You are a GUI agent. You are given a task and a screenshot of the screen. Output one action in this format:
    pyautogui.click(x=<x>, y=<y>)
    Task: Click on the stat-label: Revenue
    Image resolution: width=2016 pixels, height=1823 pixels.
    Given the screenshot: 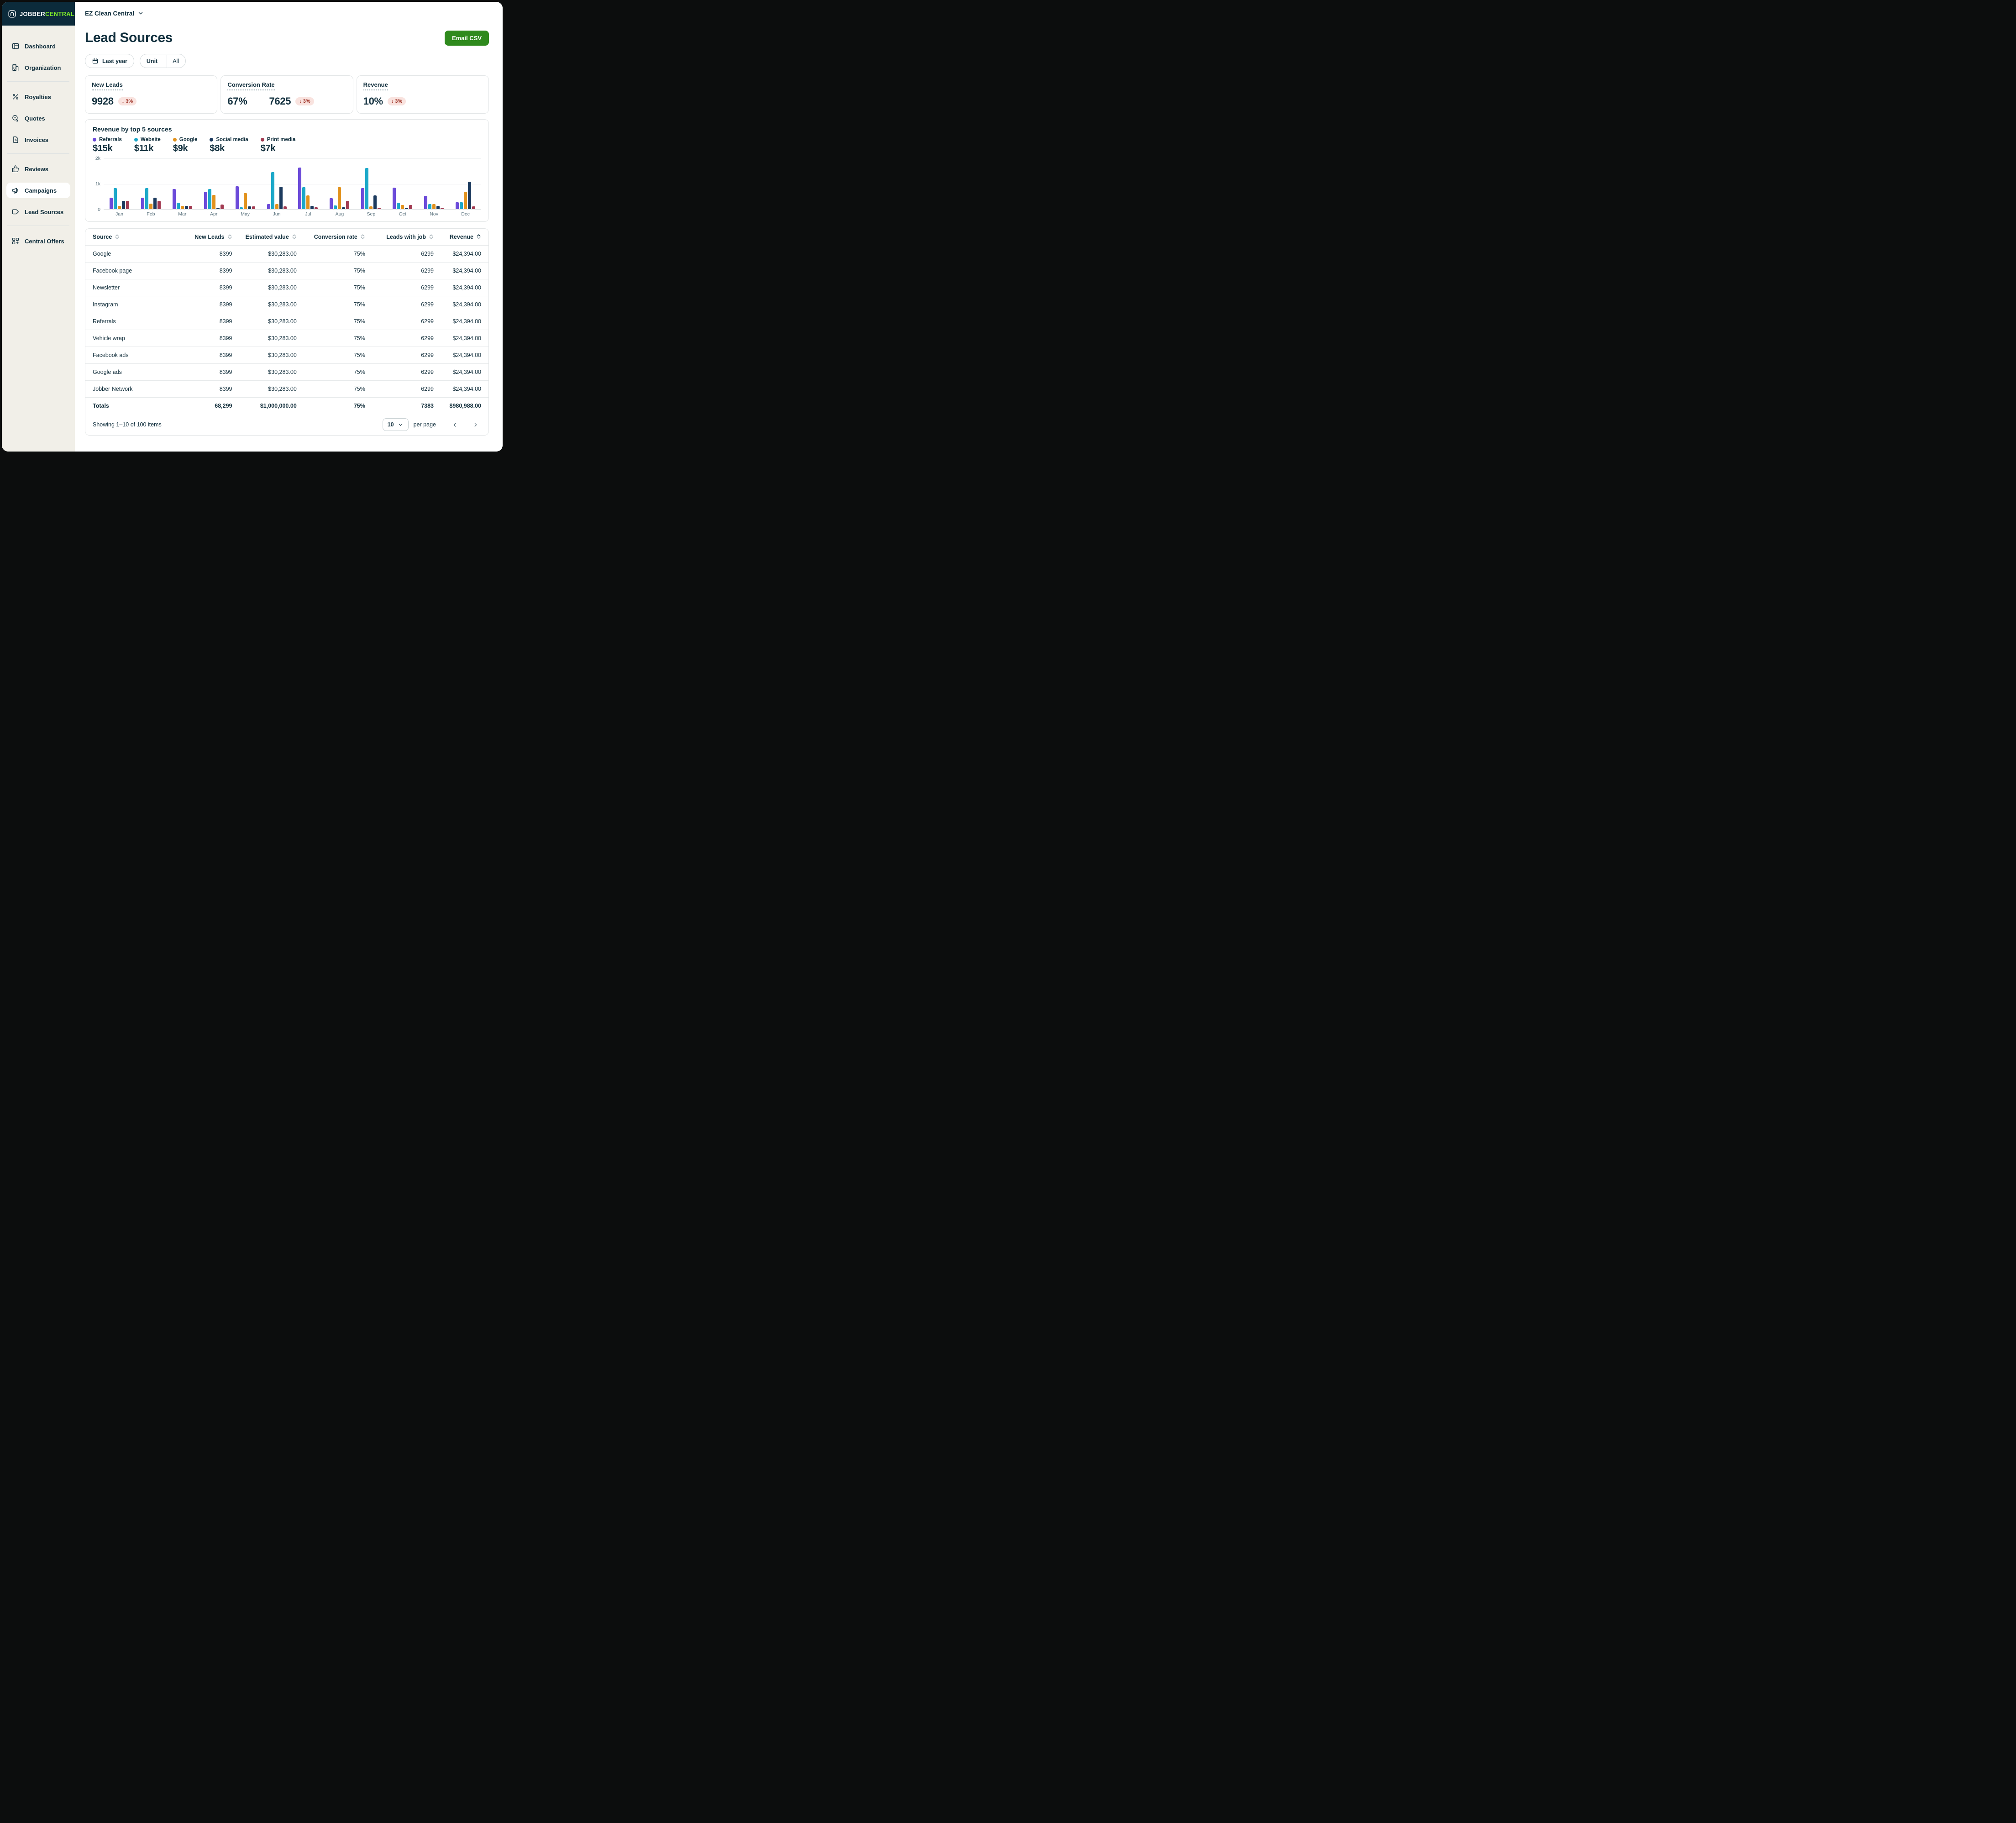 What is the action you would take?
    pyautogui.click(x=375, y=85)
    